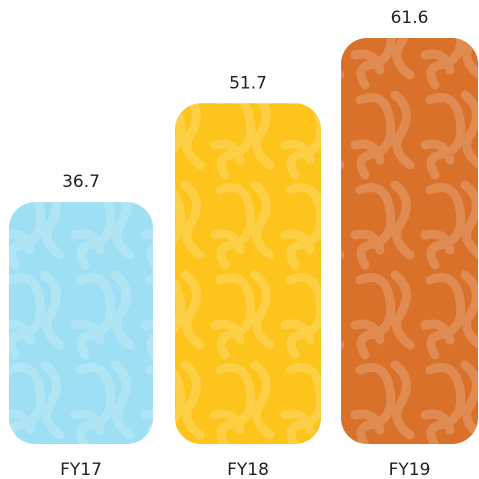 This screenshot has width=479, height=479. What do you see at coordinates (81, 469) in the screenshot?
I see `x-tick-label: FY17` at bounding box center [81, 469].